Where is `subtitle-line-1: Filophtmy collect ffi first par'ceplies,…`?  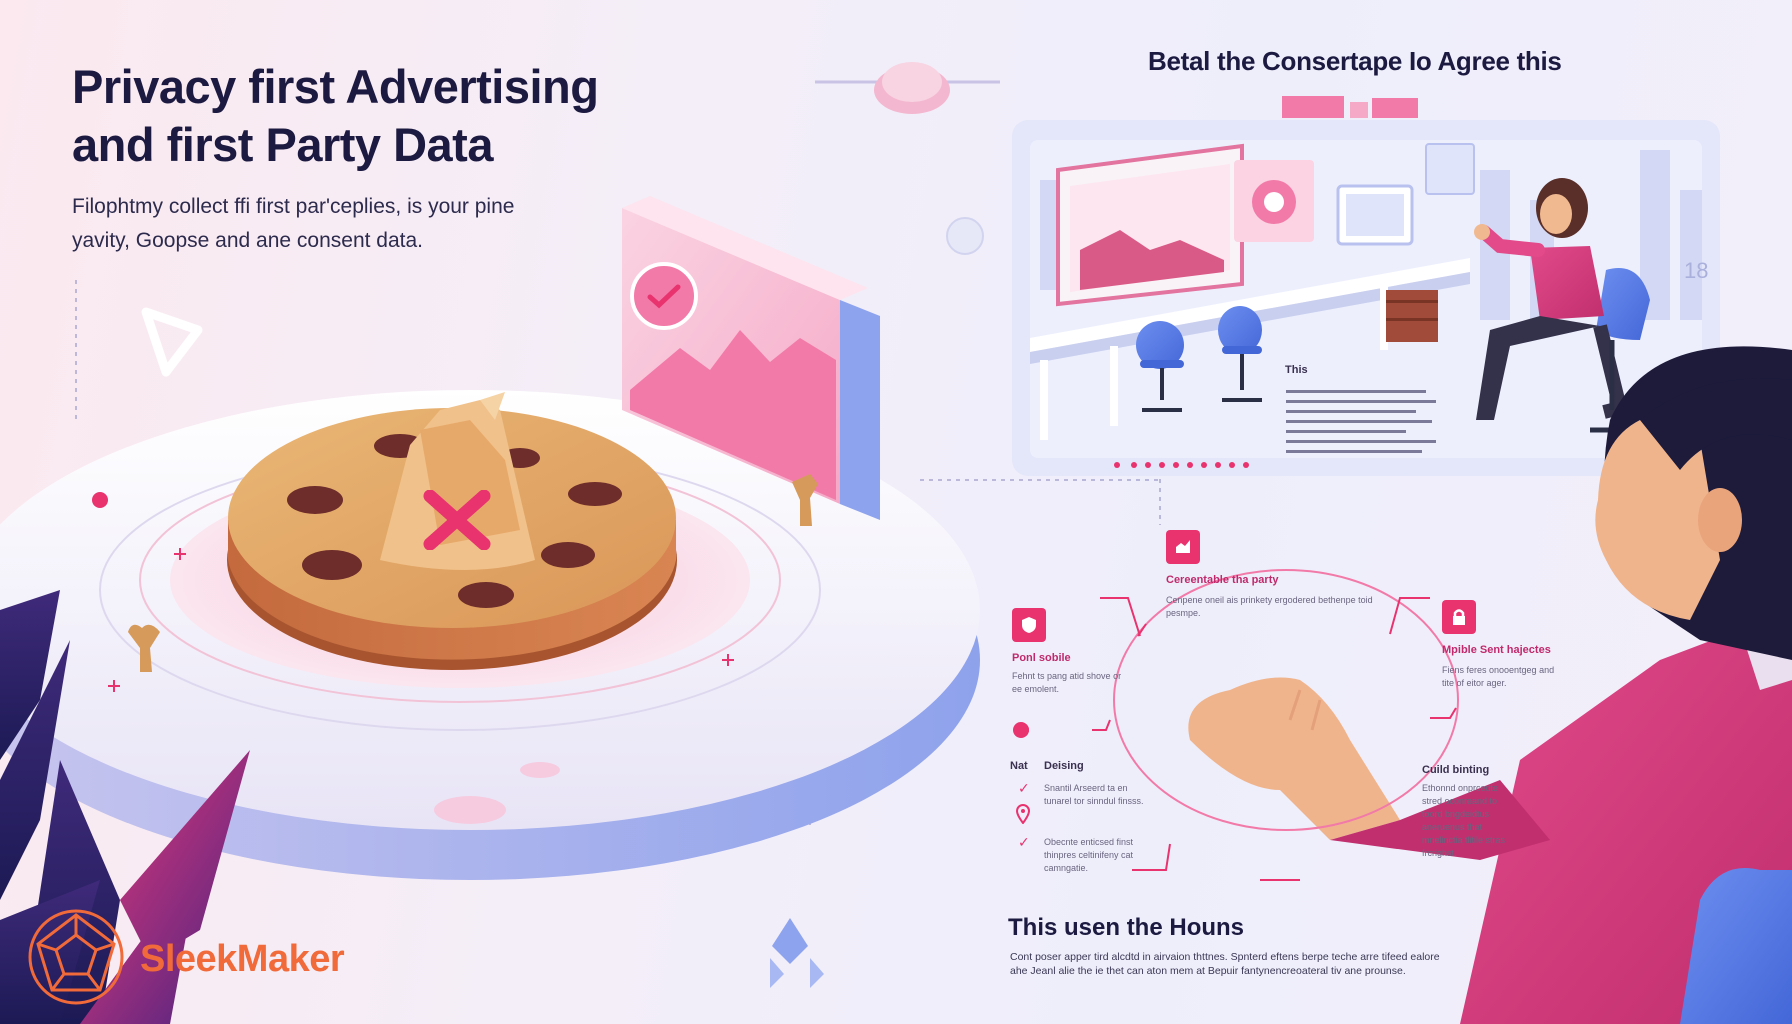 subtitle-line-1: Filophtmy collect ffi first par'ceplies,… is located at coordinates (293, 206).